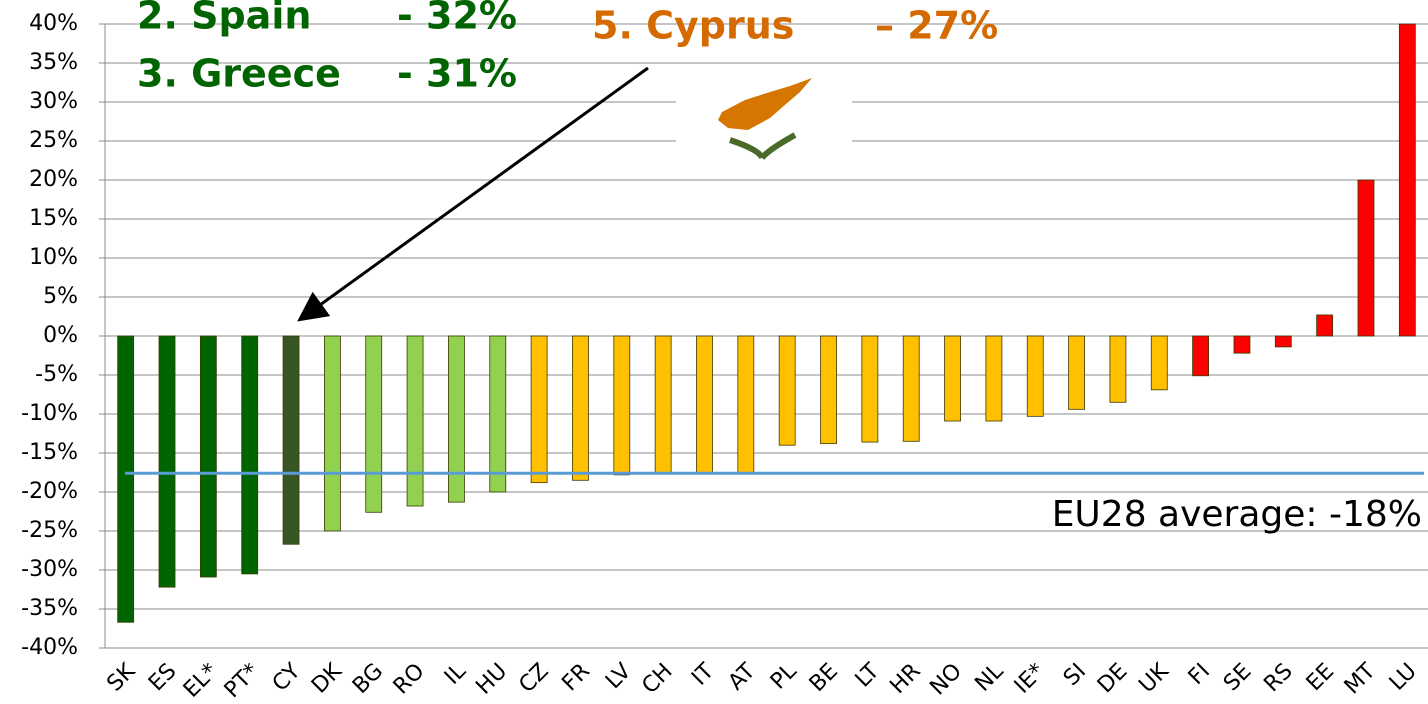 Image resolution: width=1428 pixels, height=704 pixels. I want to click on x-tick-label: EL*, so click(201, 679).